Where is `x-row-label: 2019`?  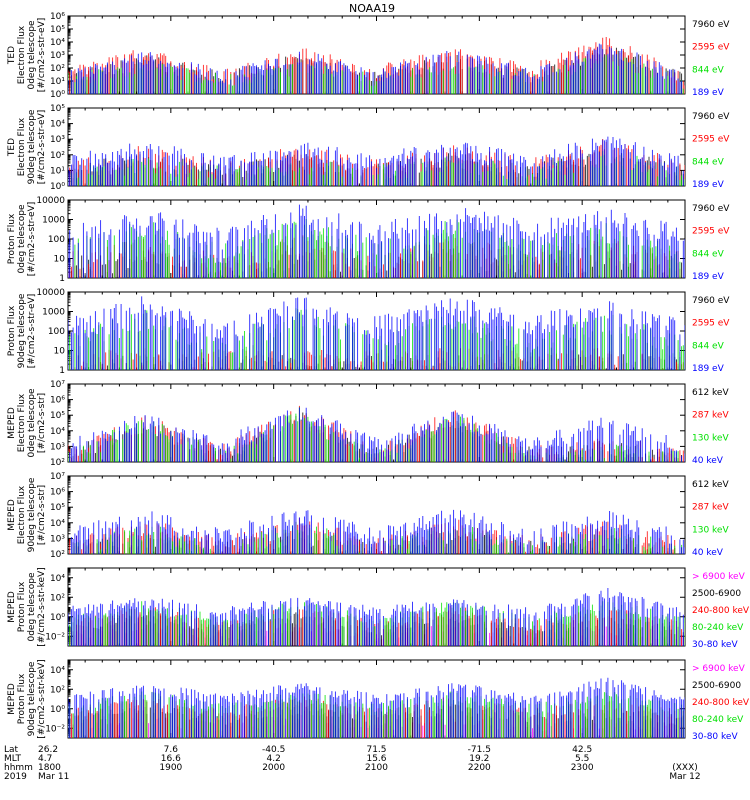 x-row-label: 2019 is located at coordinates (15, 777).